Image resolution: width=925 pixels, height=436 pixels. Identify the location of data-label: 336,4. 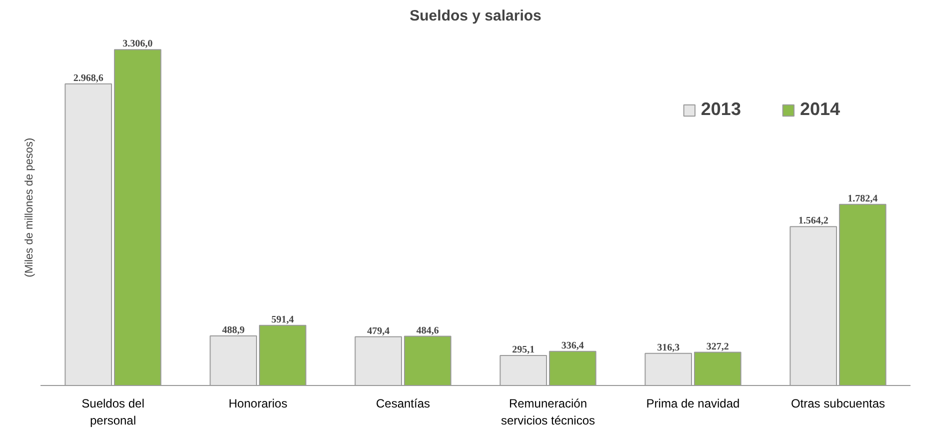
(572, 346).